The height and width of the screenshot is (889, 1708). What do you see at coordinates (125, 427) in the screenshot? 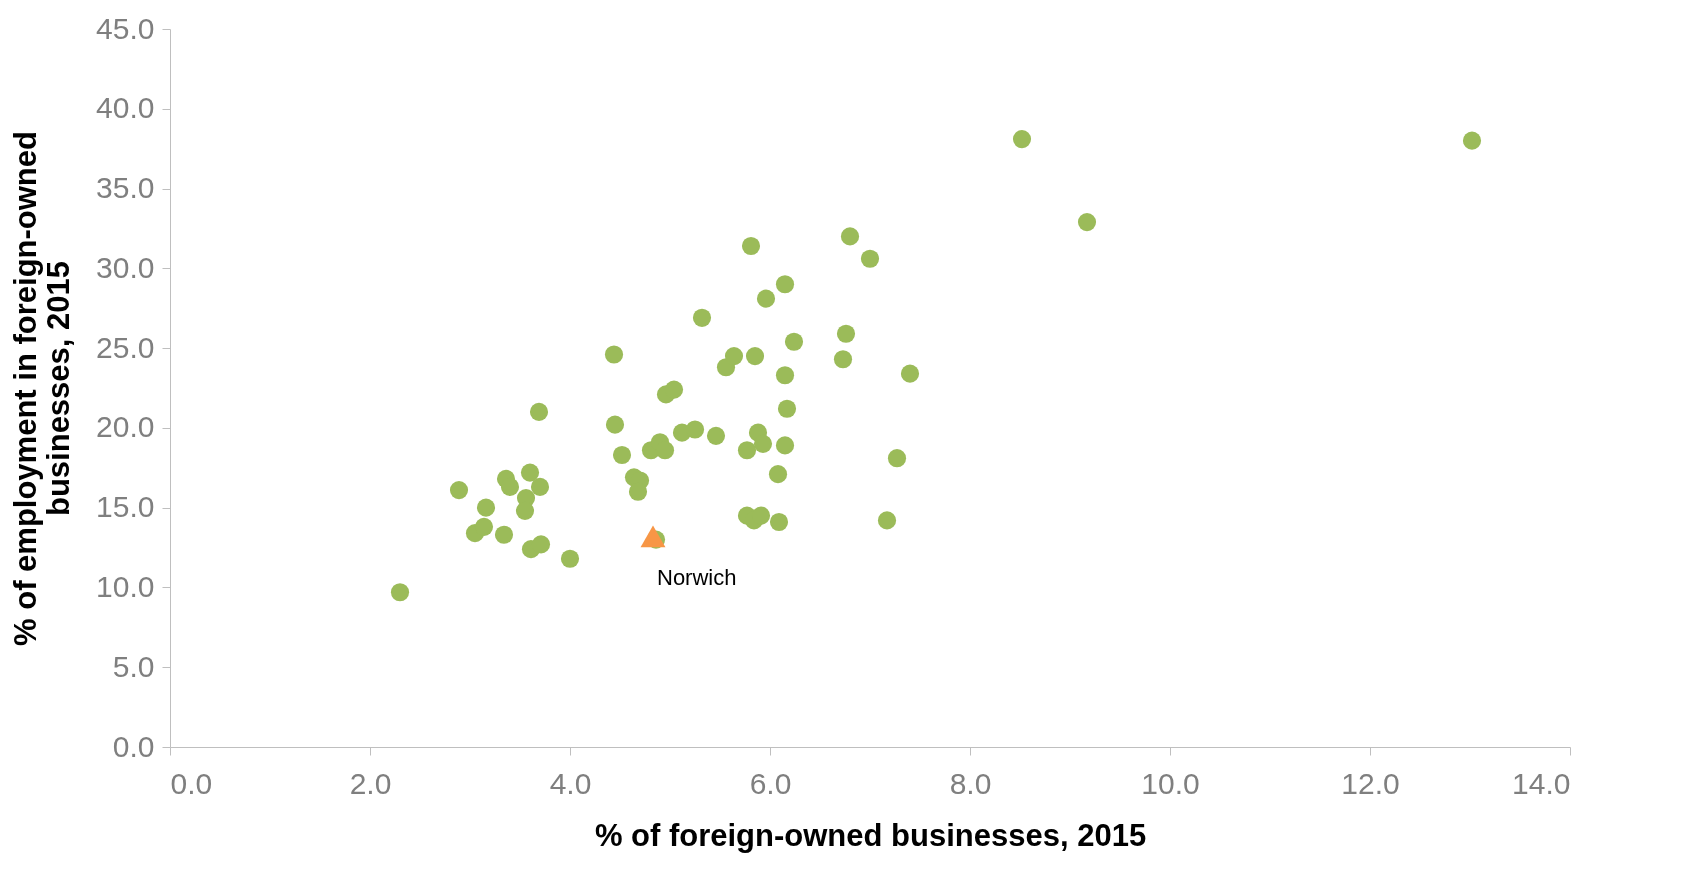
I see `y-tick-label: 20.0` at bounding box center [125, 427].